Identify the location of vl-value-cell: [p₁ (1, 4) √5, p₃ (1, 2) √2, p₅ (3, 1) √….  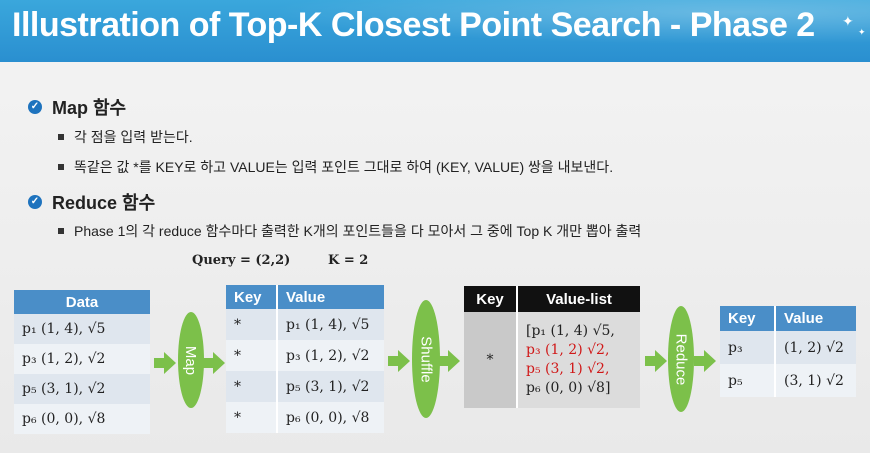
(578, 360).